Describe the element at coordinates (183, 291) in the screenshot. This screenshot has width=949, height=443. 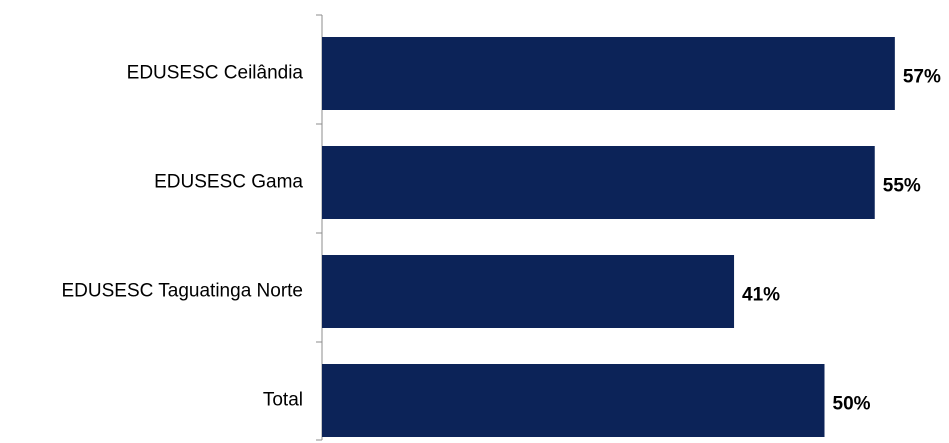
I see `category-label: EDUSESC Taguatinga Norte` at that location.